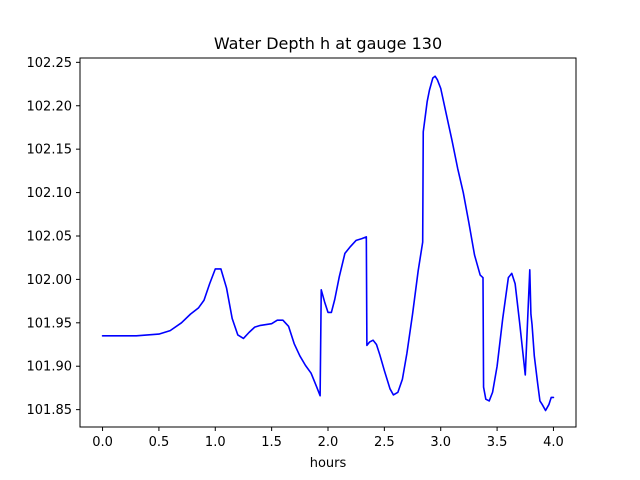 The image size is (640, 480). What do you see at coordinates (50, 323) in the screenshot?
I see `y-tick-label: 101.95` at bounding box center [50, 323].